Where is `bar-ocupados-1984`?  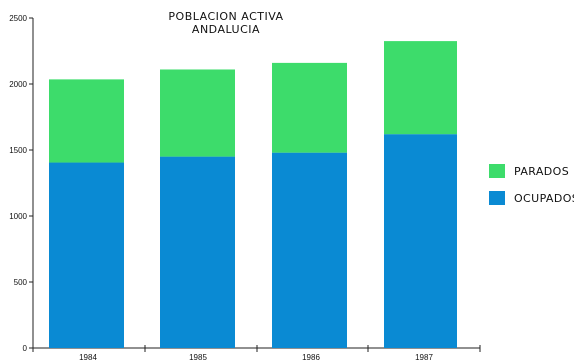 bar-ocupados-1984 is located at coordinates (86, 255).